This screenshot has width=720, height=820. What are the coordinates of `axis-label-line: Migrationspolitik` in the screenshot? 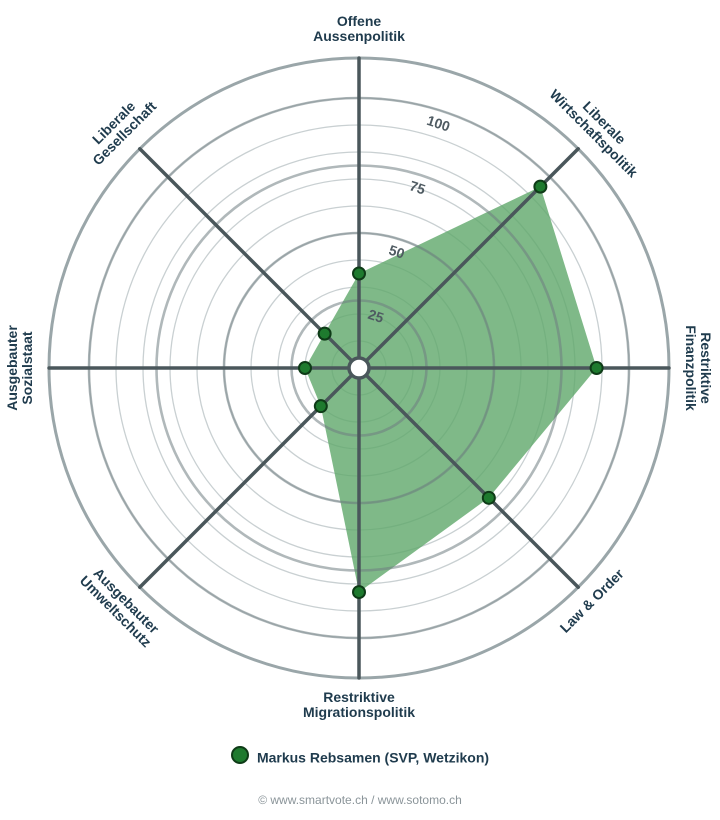 It's located at (359, 712).